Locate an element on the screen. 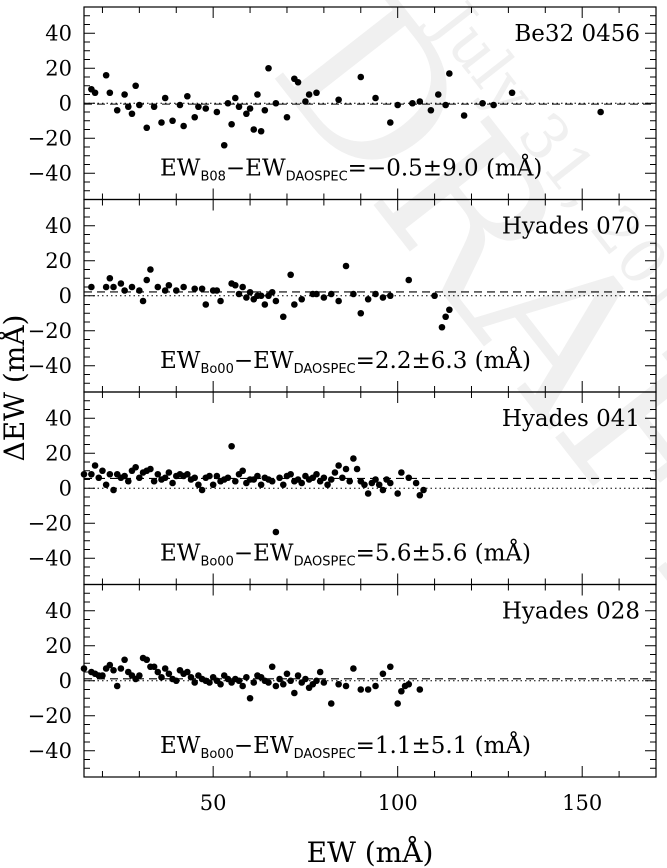  x-axis-label: EW (mÅ) is located at coordinates (370, 852).